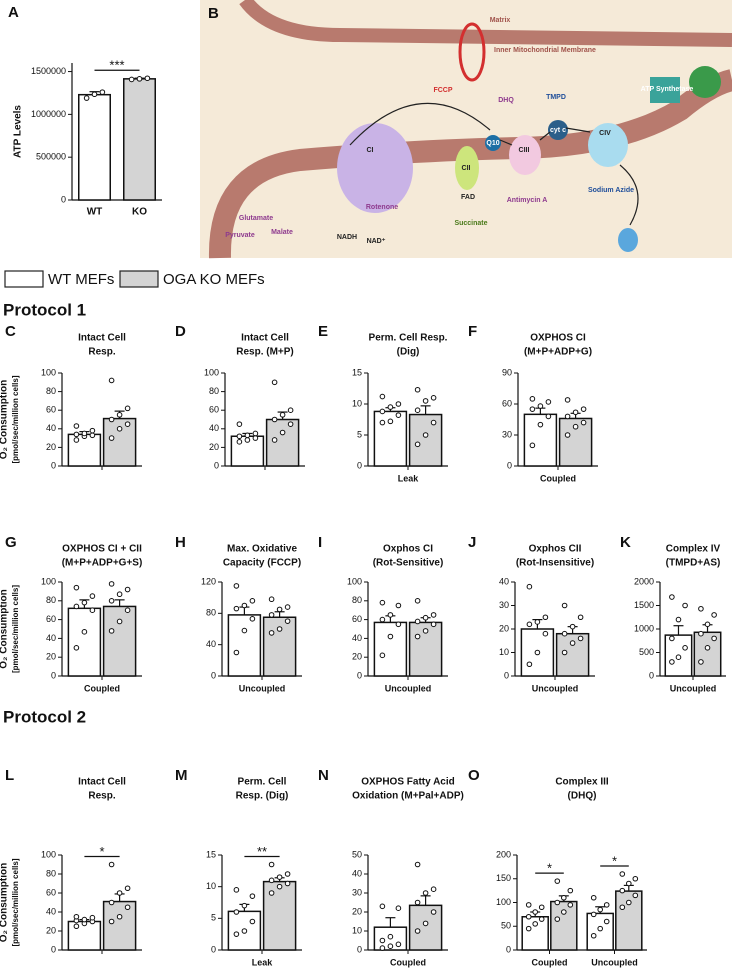  I want to click on atp-synthase, so click(665, 90).